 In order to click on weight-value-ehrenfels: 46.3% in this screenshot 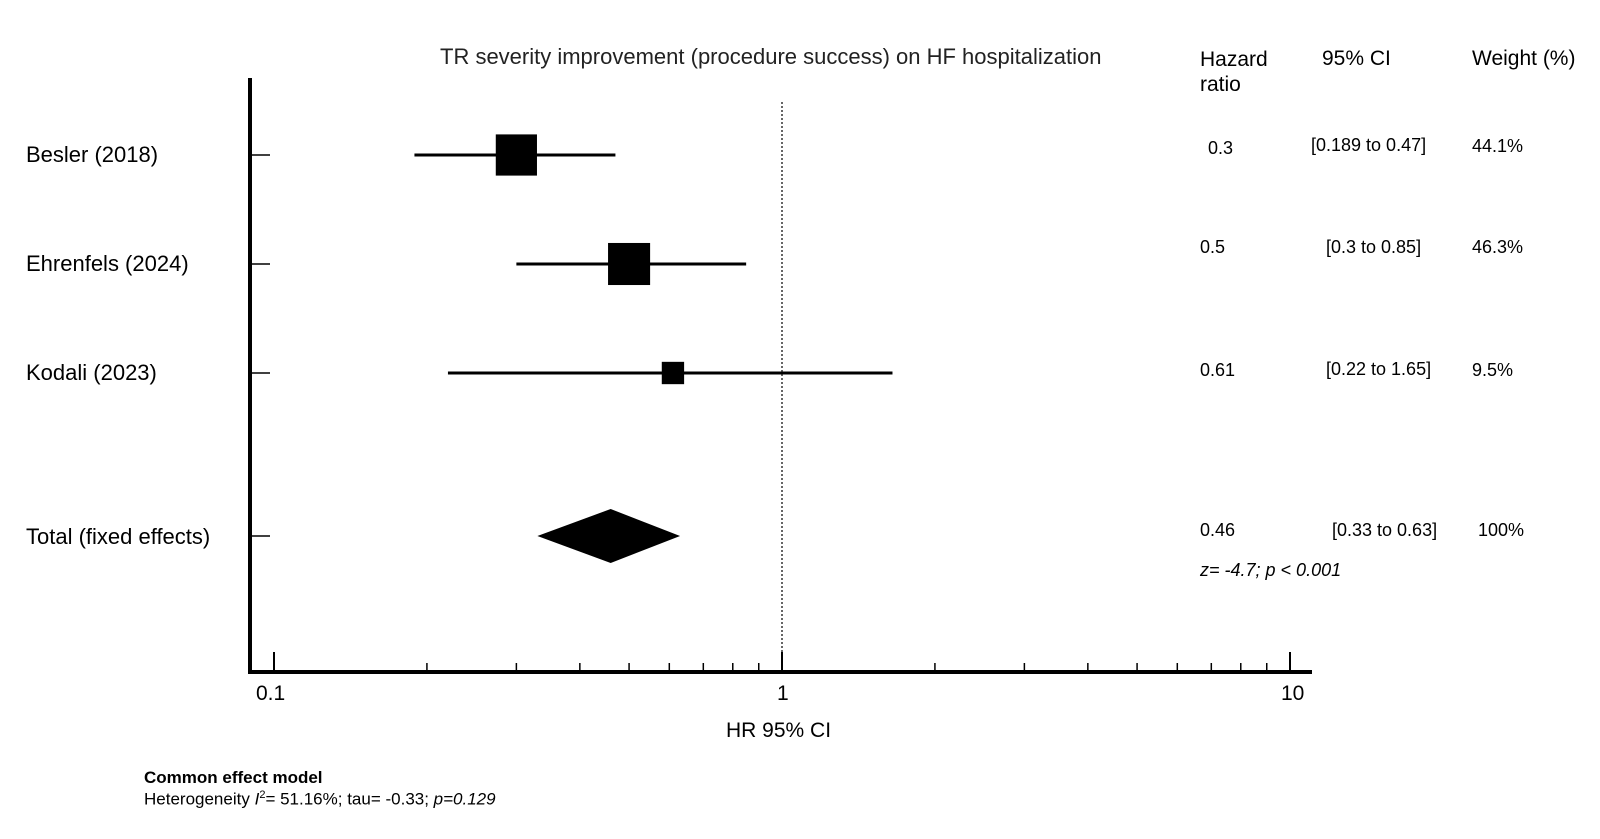, I will do `click(1498, 247)`.